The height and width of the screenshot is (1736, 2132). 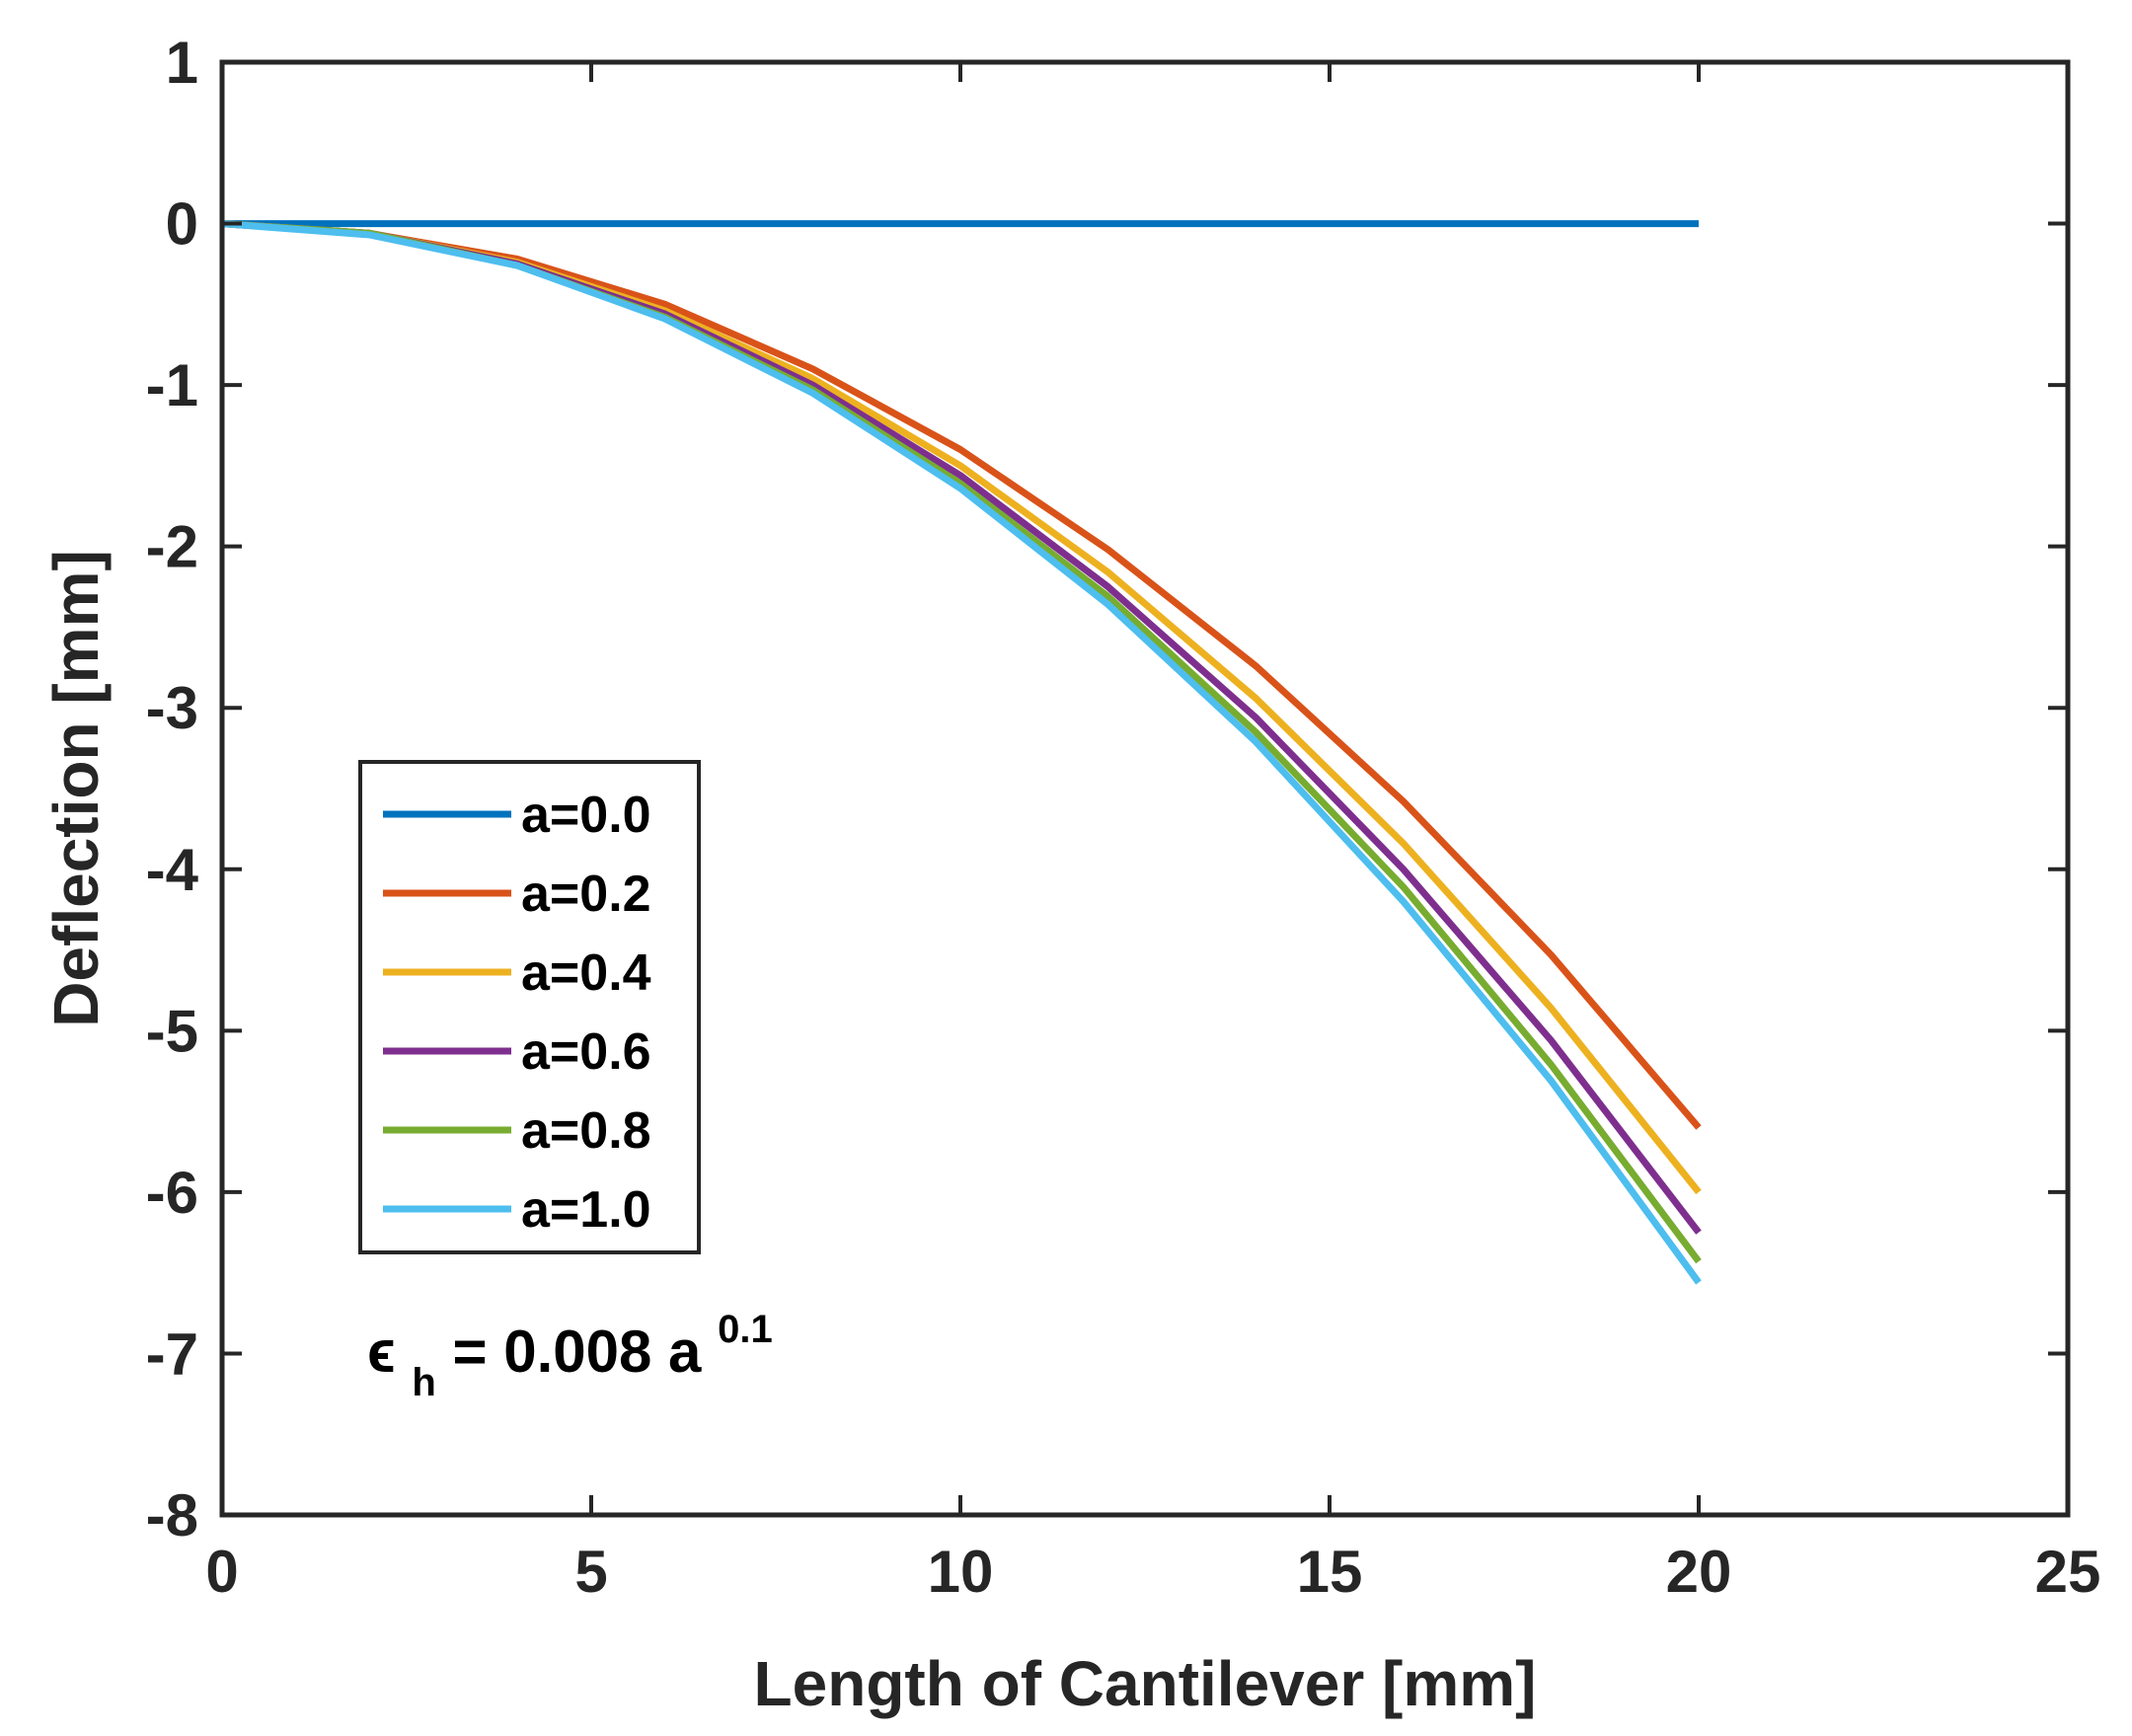 What do you see at coordinates (578, 1352) in the screenshot?
I see `equation-text: = 0.008 a` at bounding box center [578, 1352].